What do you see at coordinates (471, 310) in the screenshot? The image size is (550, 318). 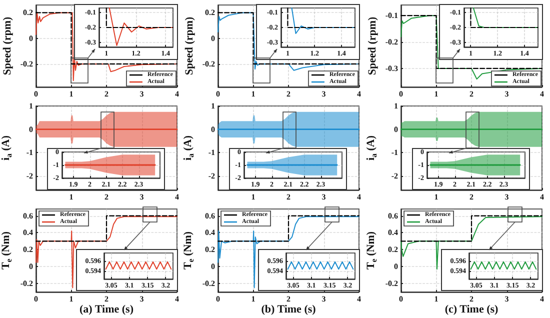 I see `x-axis-title: (c) Time (s)` at bounding box center [471, 310].